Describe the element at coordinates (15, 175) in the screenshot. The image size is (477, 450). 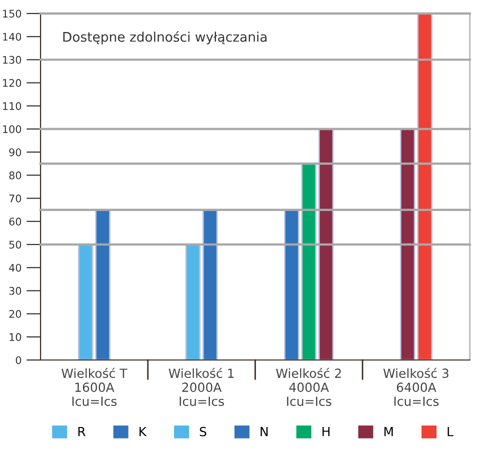
I see `y-tick-label: 80` at that location.